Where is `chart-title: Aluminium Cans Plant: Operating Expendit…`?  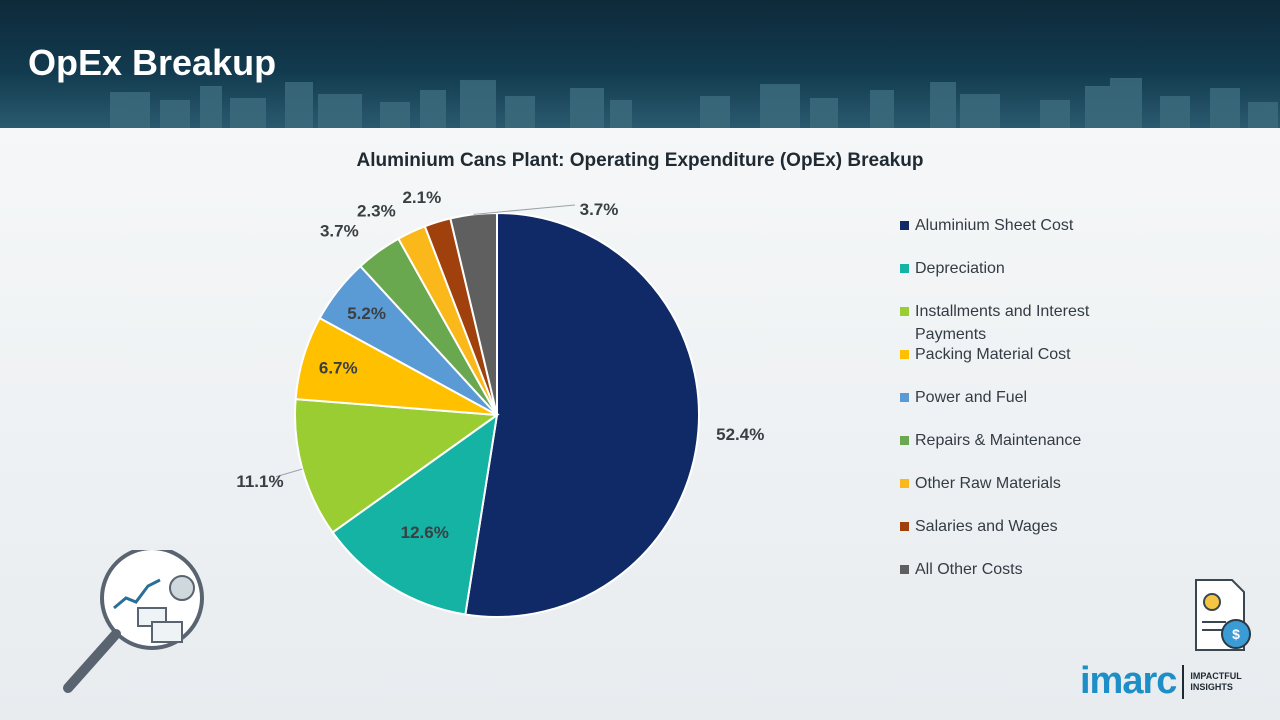 chart-title: Aluminium Cans Plant: Operating Expendit… is located at coordinates (640, 160).